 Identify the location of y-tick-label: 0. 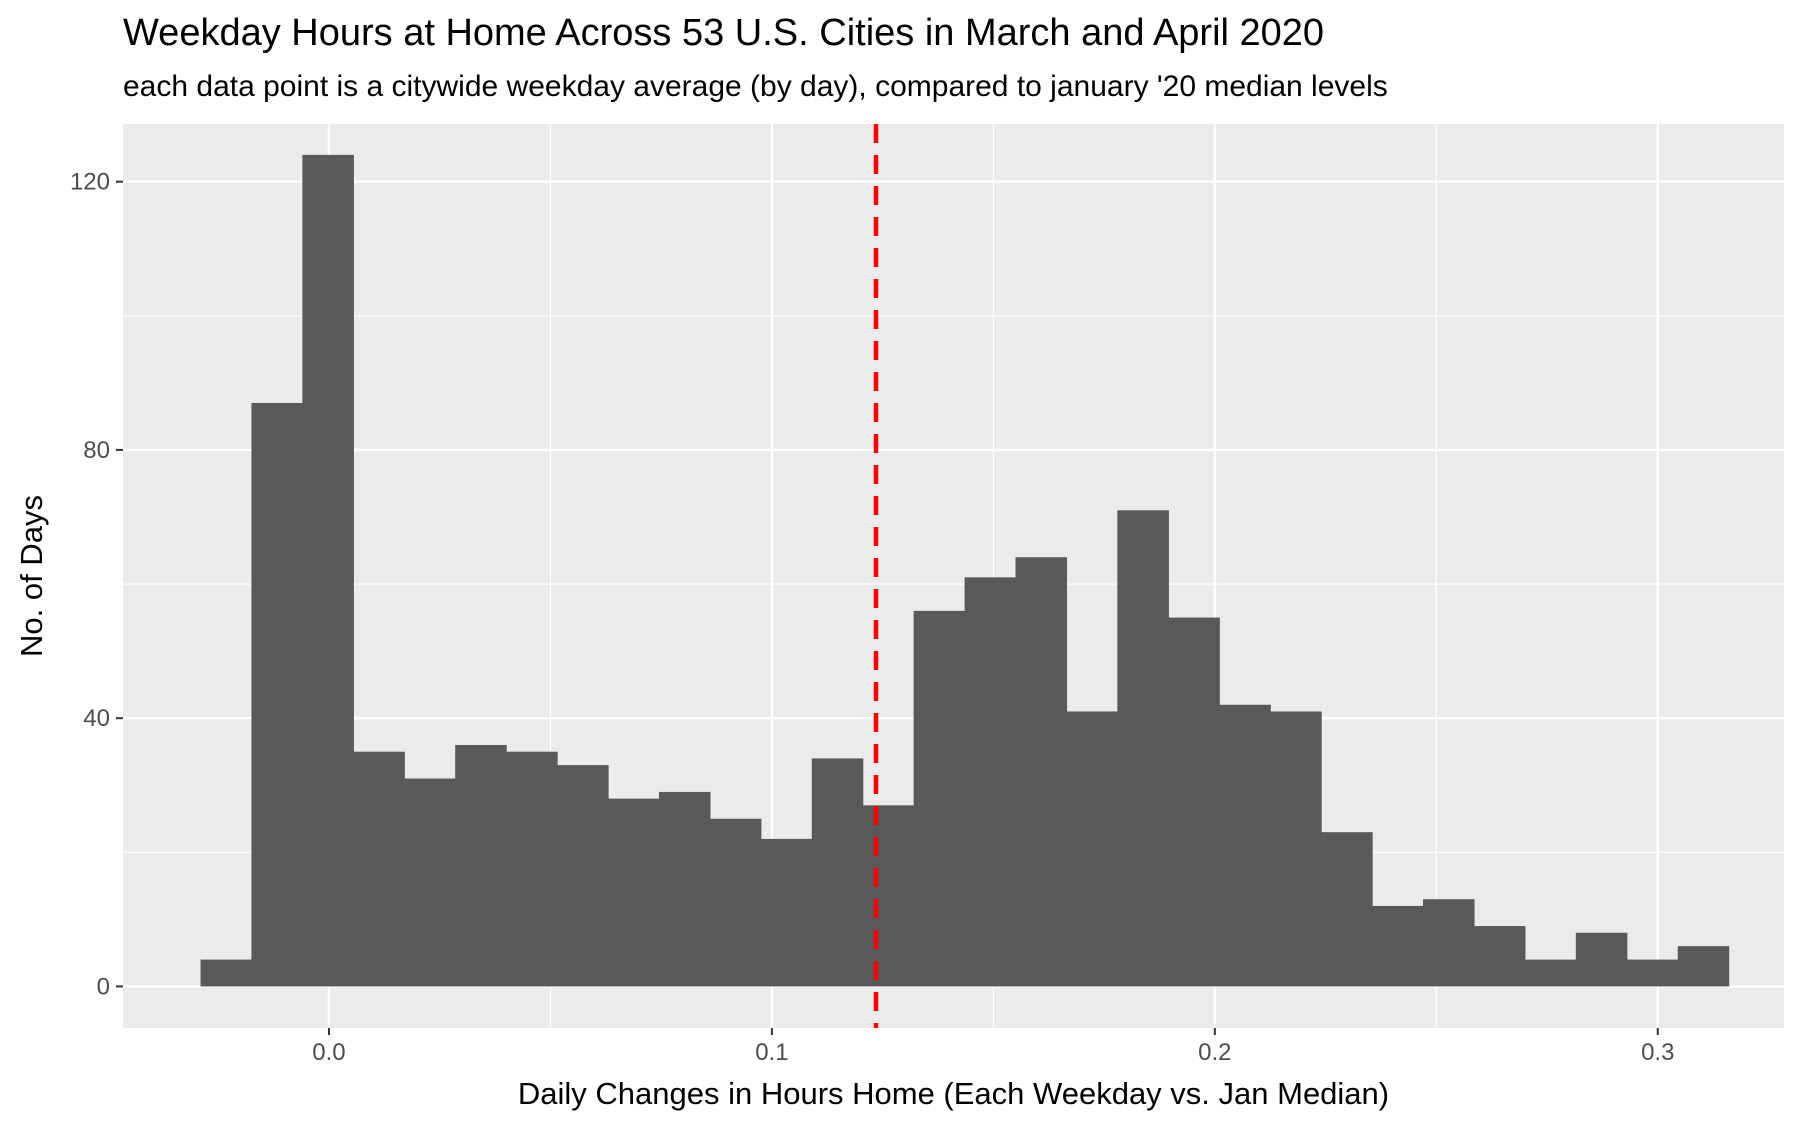
(103, 986).